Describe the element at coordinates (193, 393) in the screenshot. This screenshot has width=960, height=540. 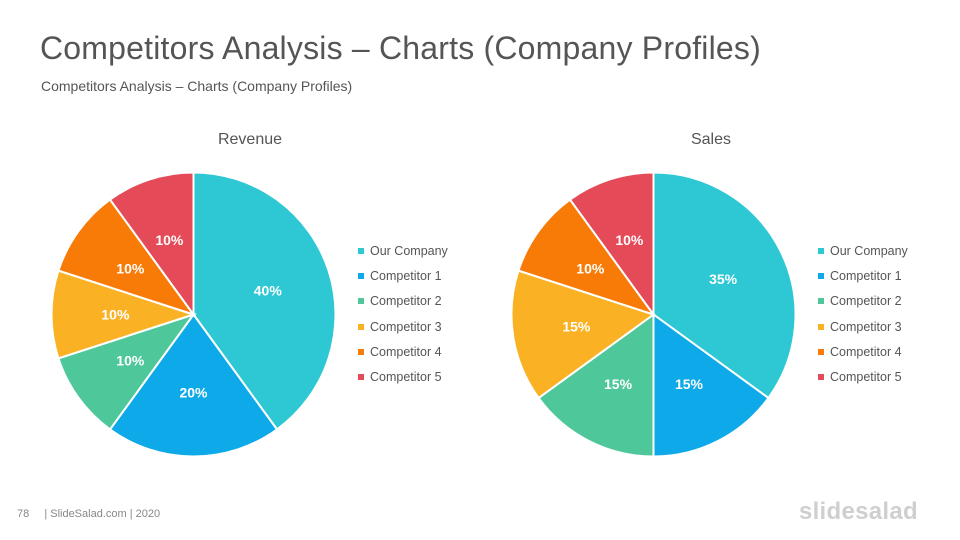
I see `data-label-competitor-1: 20%` at that location.